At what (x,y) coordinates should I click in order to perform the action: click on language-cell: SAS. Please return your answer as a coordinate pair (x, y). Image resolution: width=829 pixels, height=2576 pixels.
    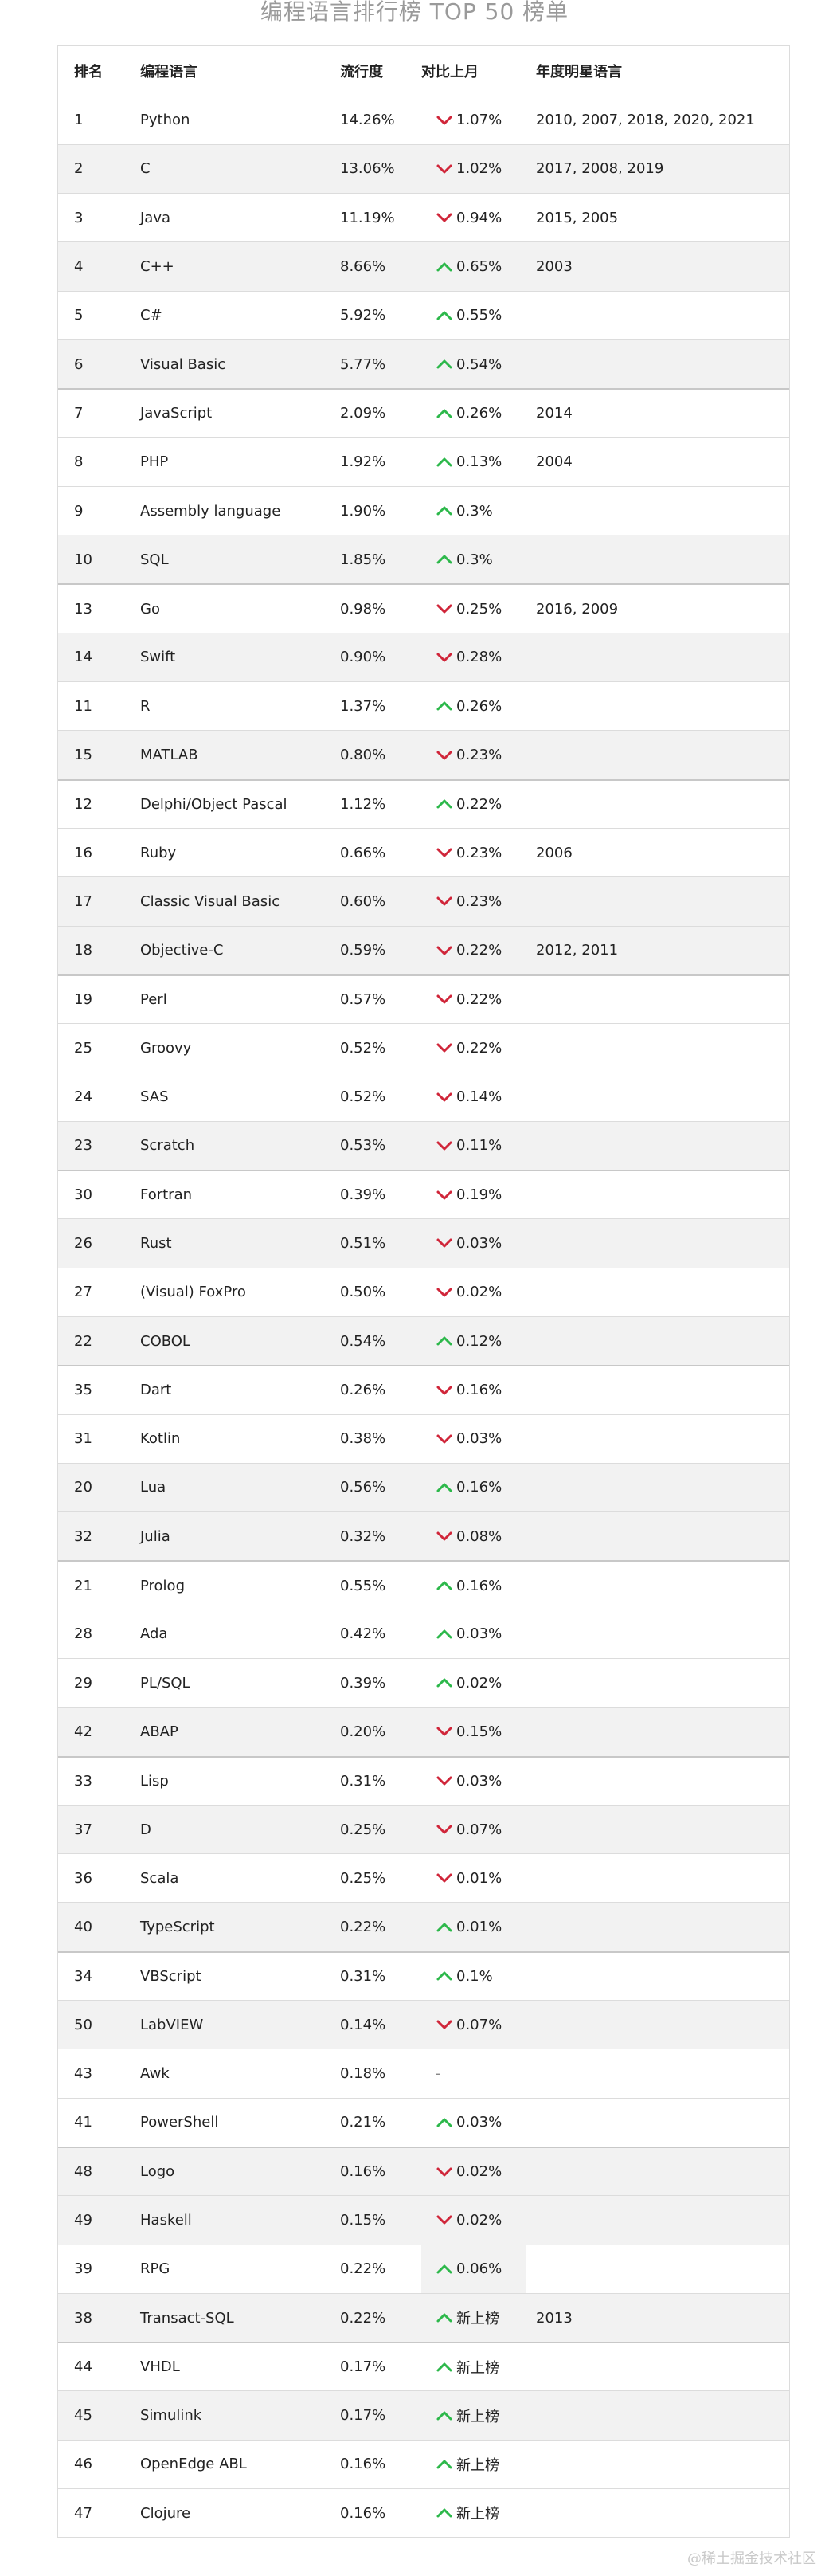
    Looking at the image, I should click on (154, 1097).